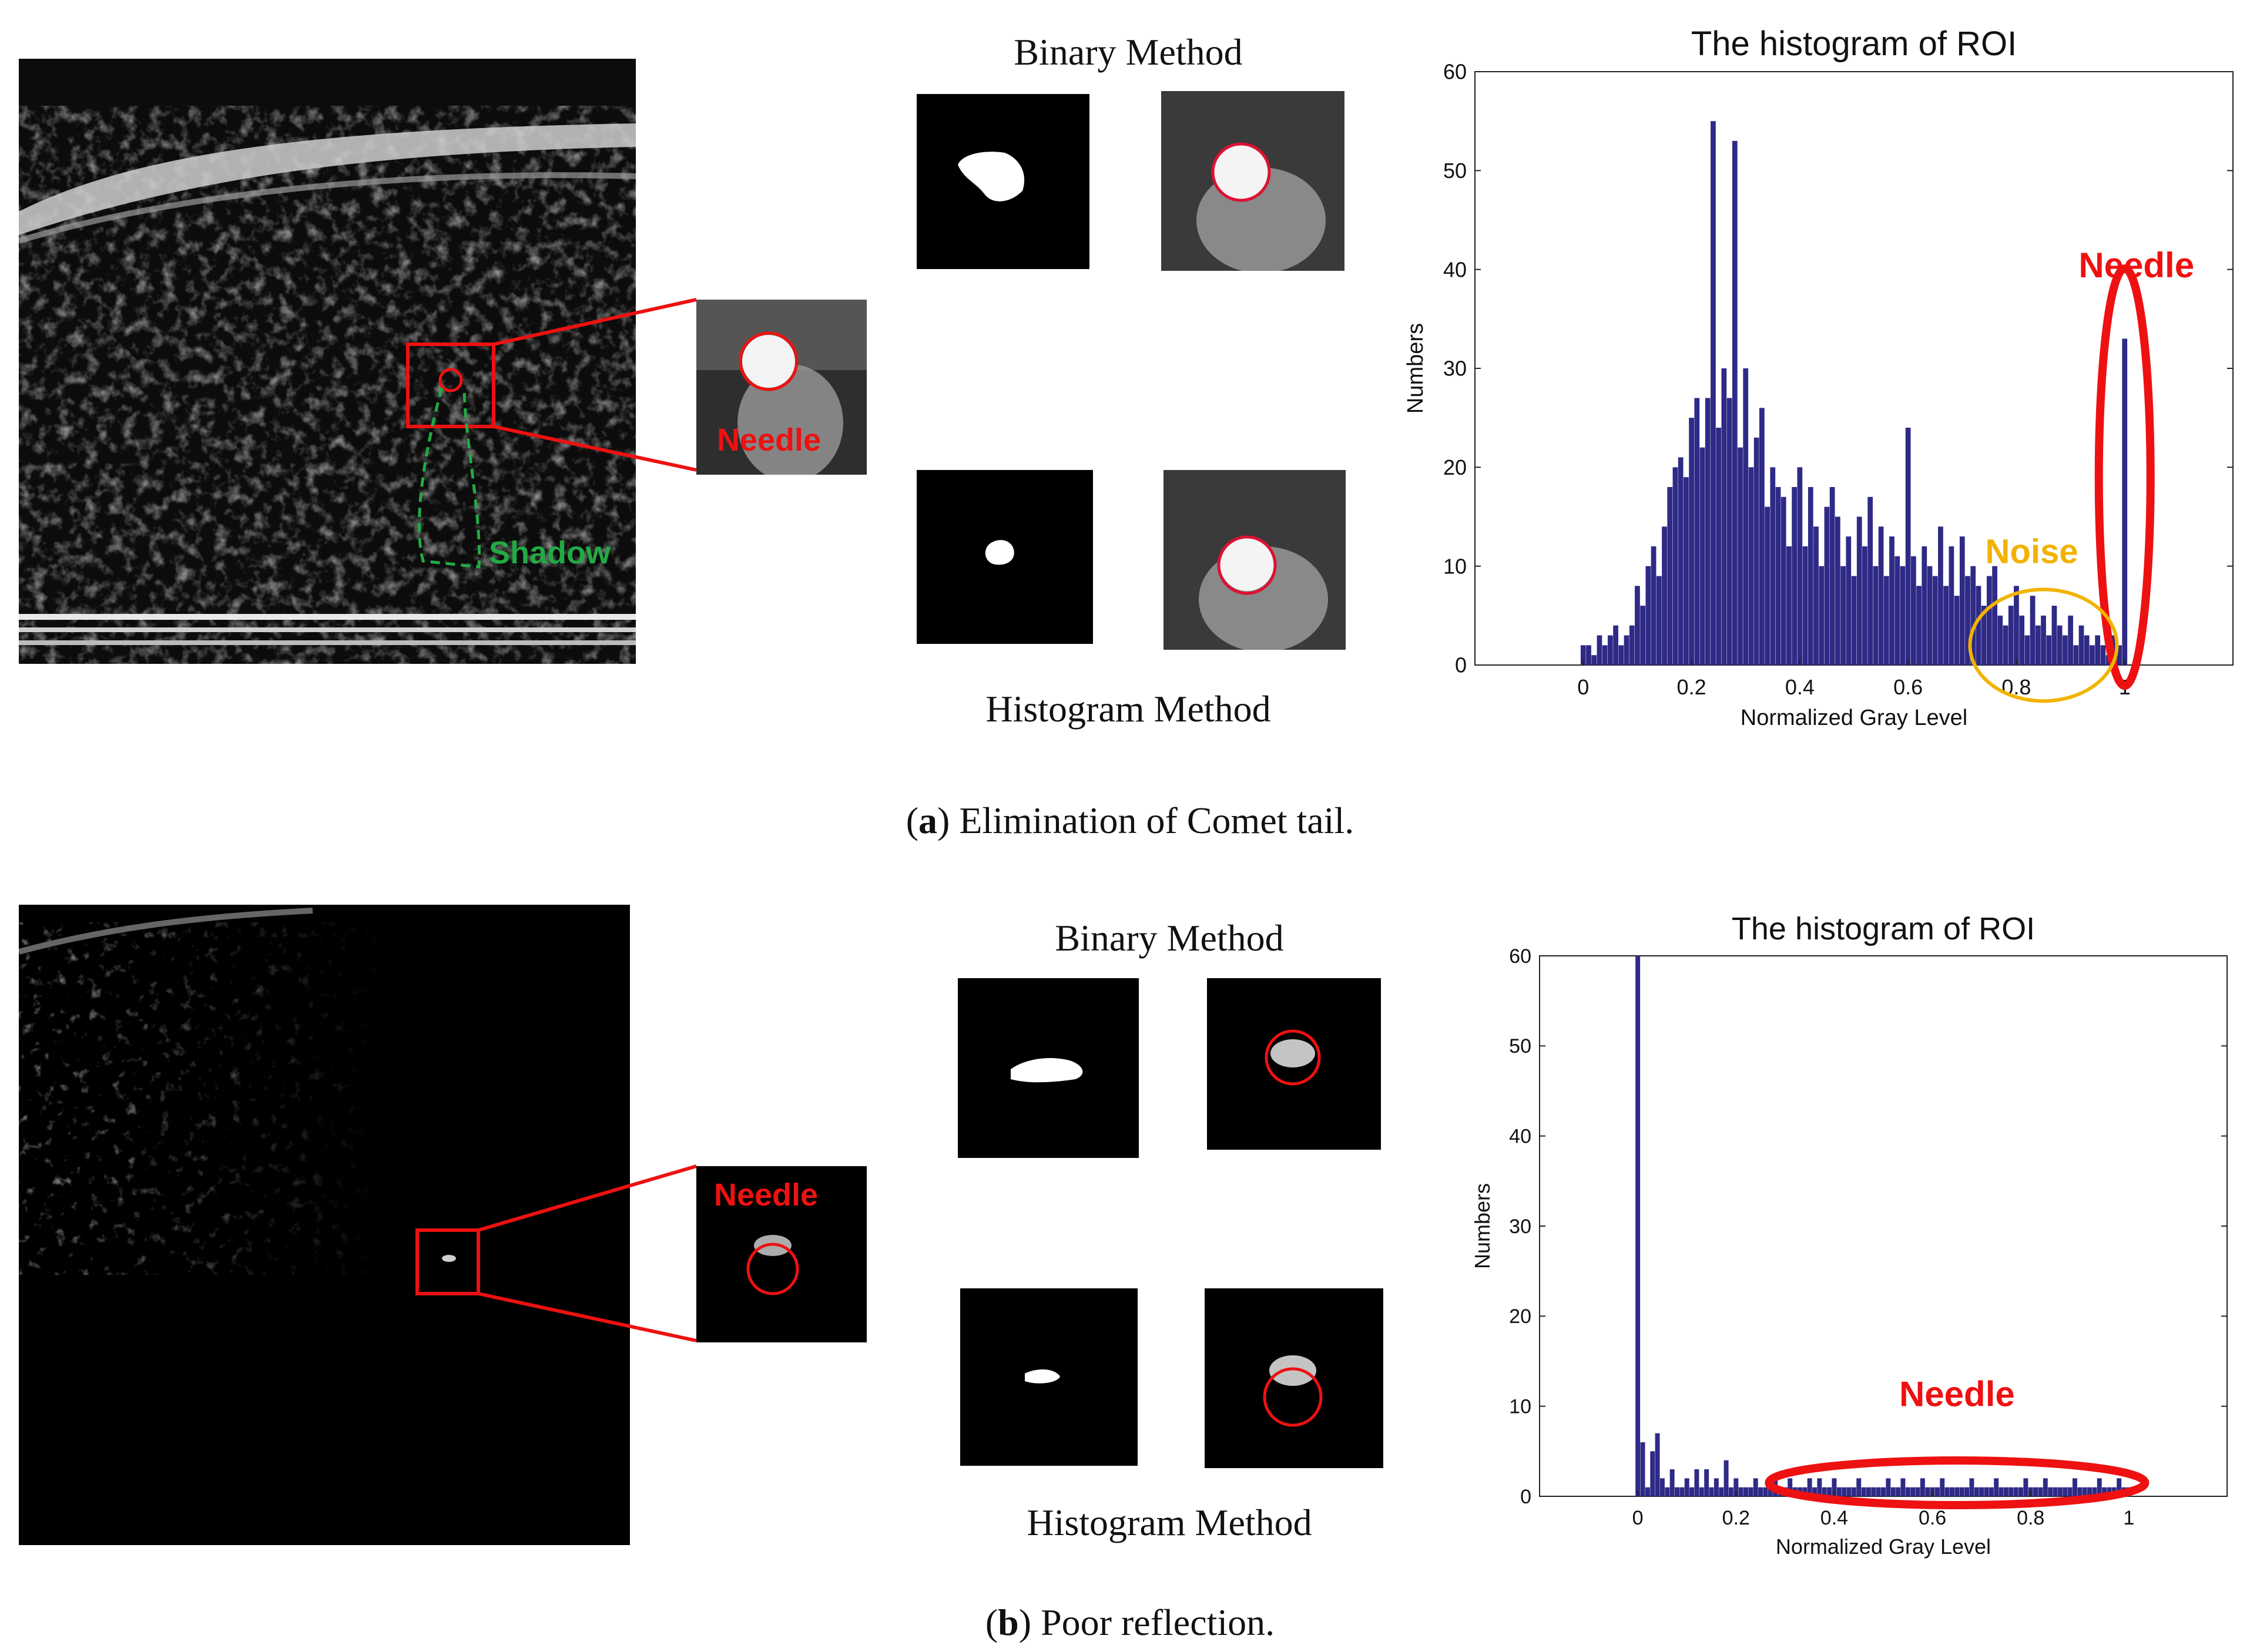 The width and height of the screenshot is (2260, 1652). Describe the element at coordinates (1049, 1377) in the screenshot. I see `histogram-mask-b` at that location.